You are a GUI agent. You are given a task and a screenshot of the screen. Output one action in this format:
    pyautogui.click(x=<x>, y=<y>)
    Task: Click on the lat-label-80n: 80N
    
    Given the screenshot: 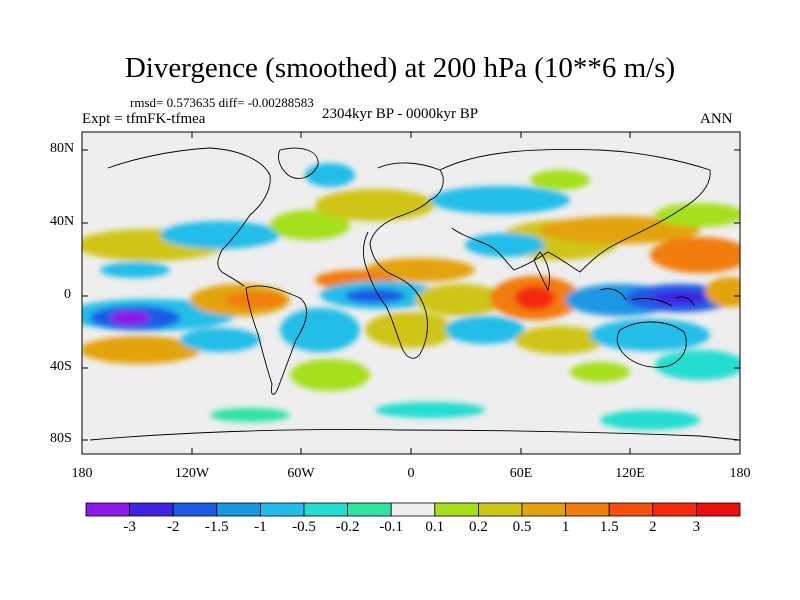 What is the action you would take?
    pyautogui.click(x=62, y=148)
    